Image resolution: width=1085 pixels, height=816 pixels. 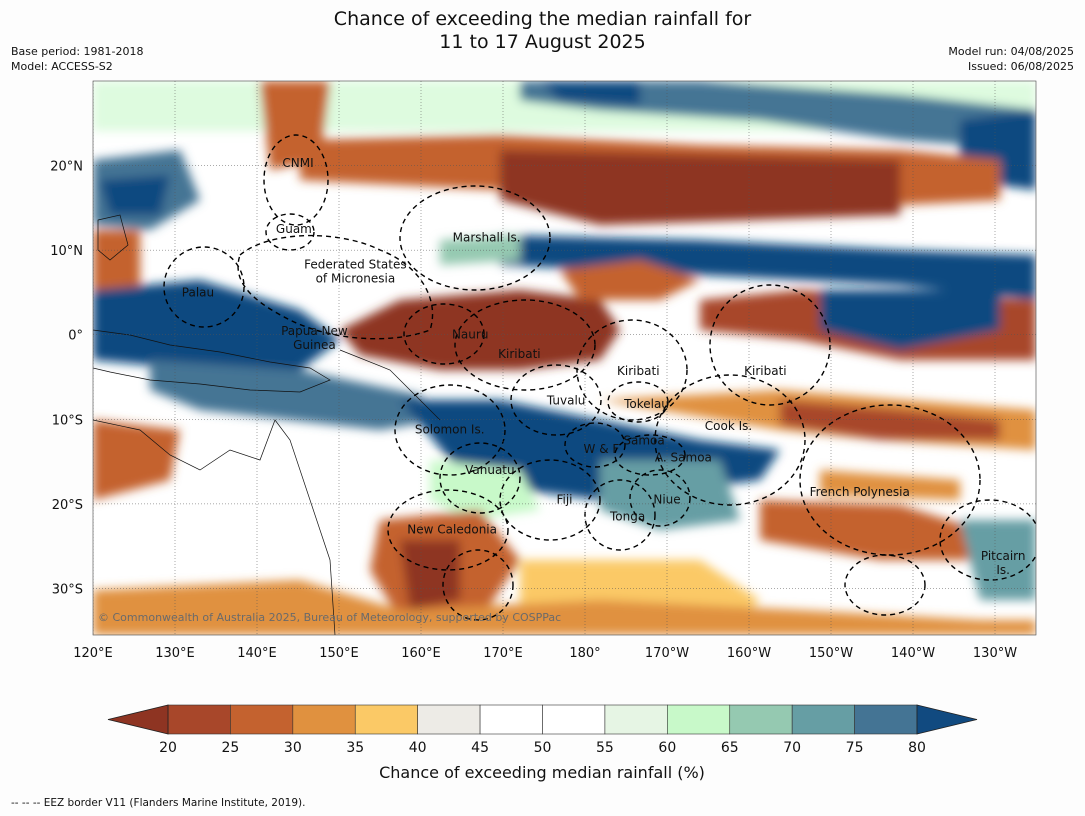 I want to click on eez-kiribati-phoenix, so click(x=632, y=370).